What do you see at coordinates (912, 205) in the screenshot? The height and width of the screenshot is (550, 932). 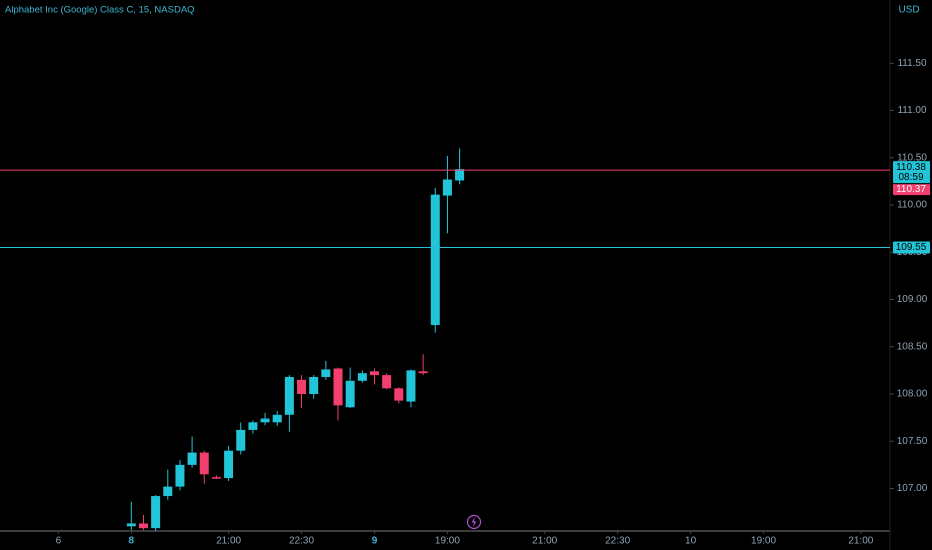 I see `y-tick-label: 110.00` at bounding box center [912, 205].